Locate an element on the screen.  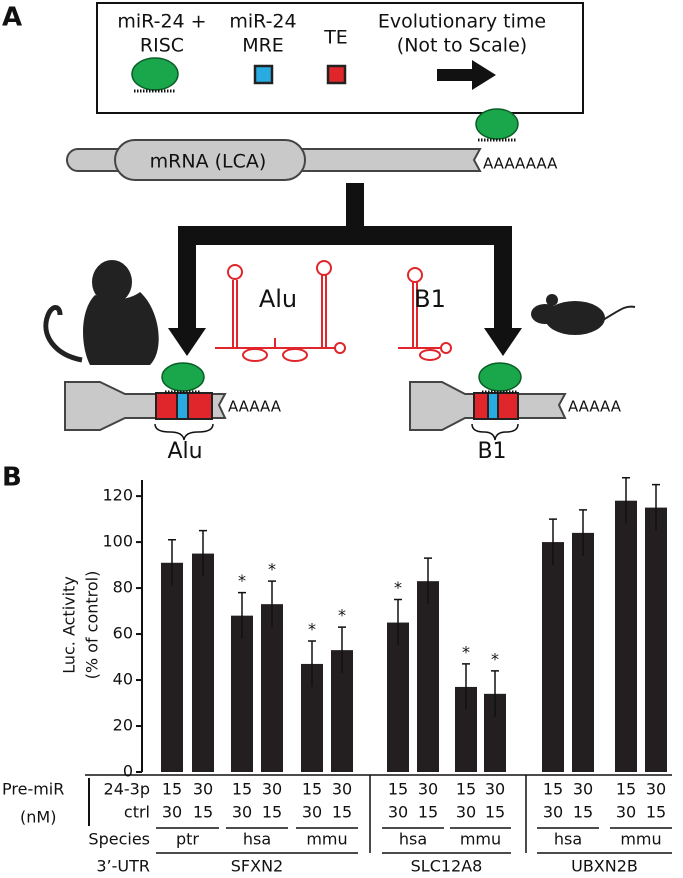
species-label: ptr is located at coordinates (187, 839).